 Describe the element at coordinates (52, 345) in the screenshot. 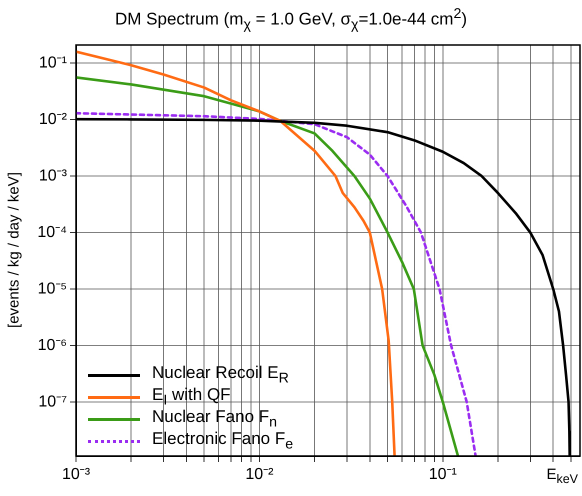

I see `y-tick-label: 10⁻⁶` at that location.